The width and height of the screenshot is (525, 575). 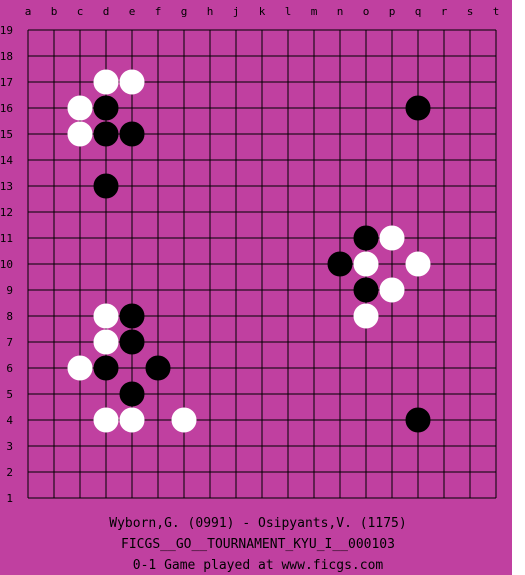 What do you see at coordinates (288, 11) in the screenshot?
I see `column-label: l` at bounding box center [288, 11].